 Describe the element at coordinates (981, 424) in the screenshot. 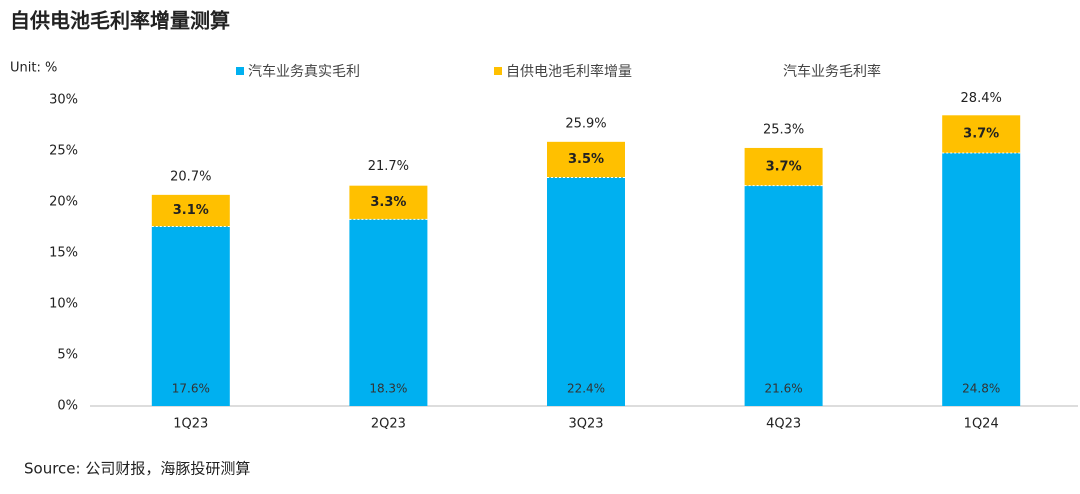

I see `x-tick-label: 1Q24` at that location.